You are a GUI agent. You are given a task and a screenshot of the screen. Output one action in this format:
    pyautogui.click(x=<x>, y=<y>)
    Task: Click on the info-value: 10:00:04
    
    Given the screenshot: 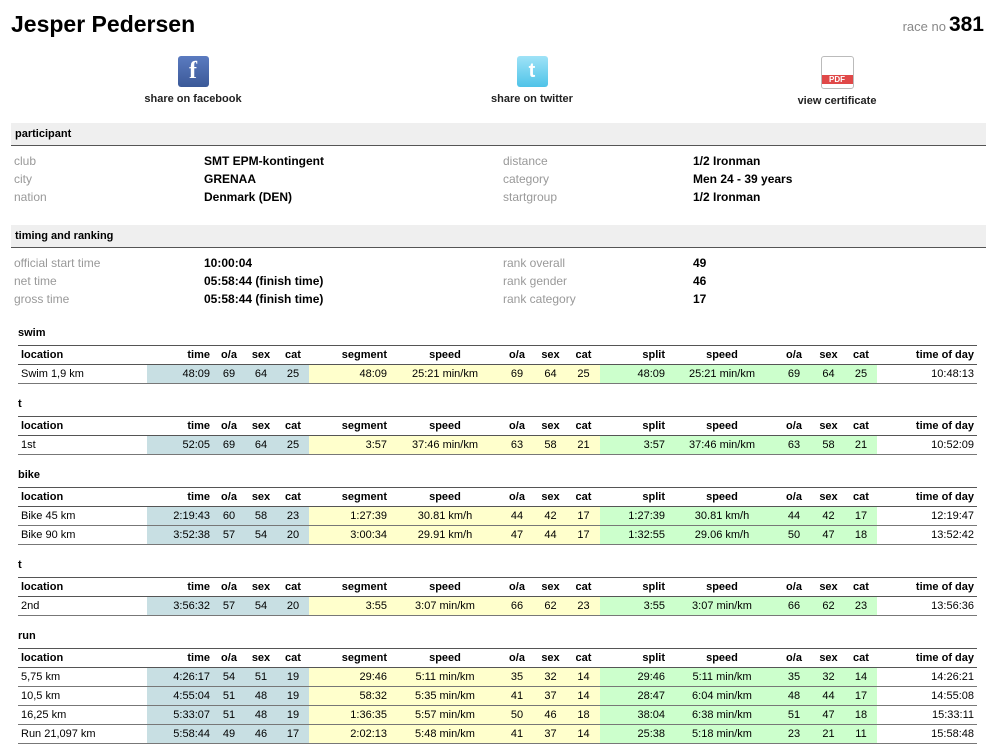 What is the action you would take?
    pyautogui.click(x=228, y=263)
    